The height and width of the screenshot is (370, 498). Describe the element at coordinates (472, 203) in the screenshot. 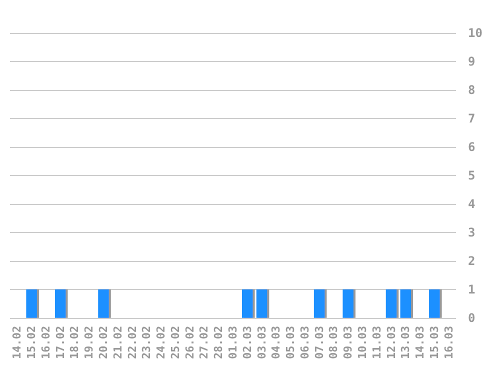

I see `y-tick-label: 4` at that location.